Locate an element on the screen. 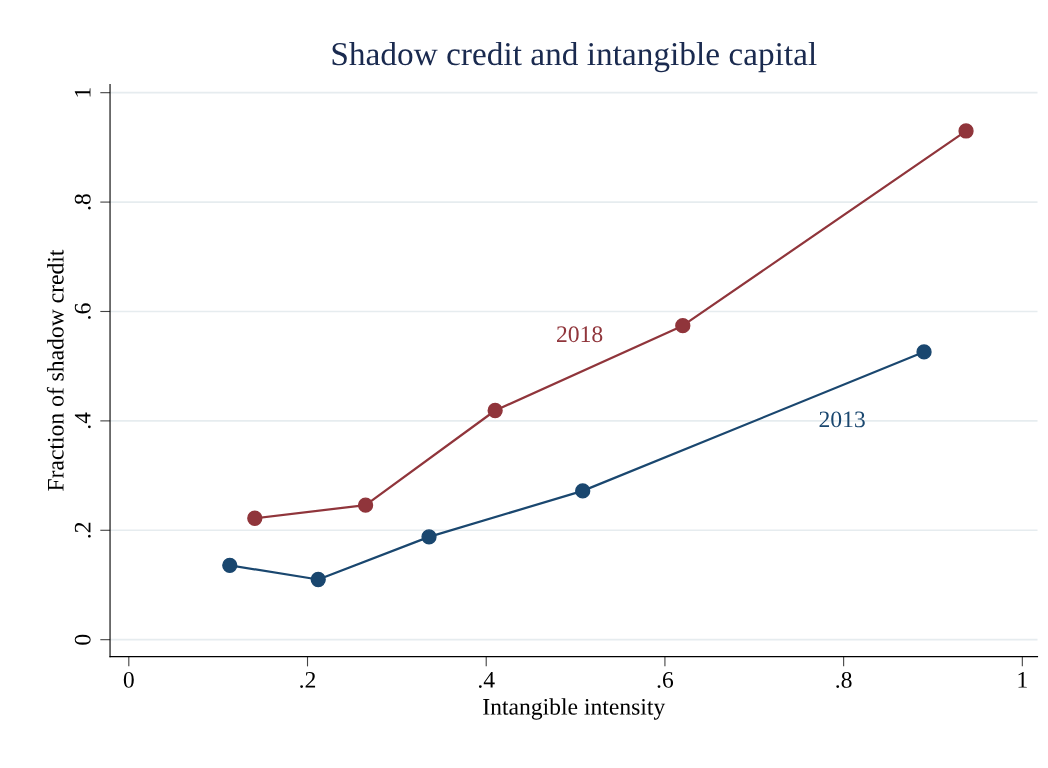 This screenshot has height=768, width=1048. y-tick-label: 0 is located at coordinates (82, 639).